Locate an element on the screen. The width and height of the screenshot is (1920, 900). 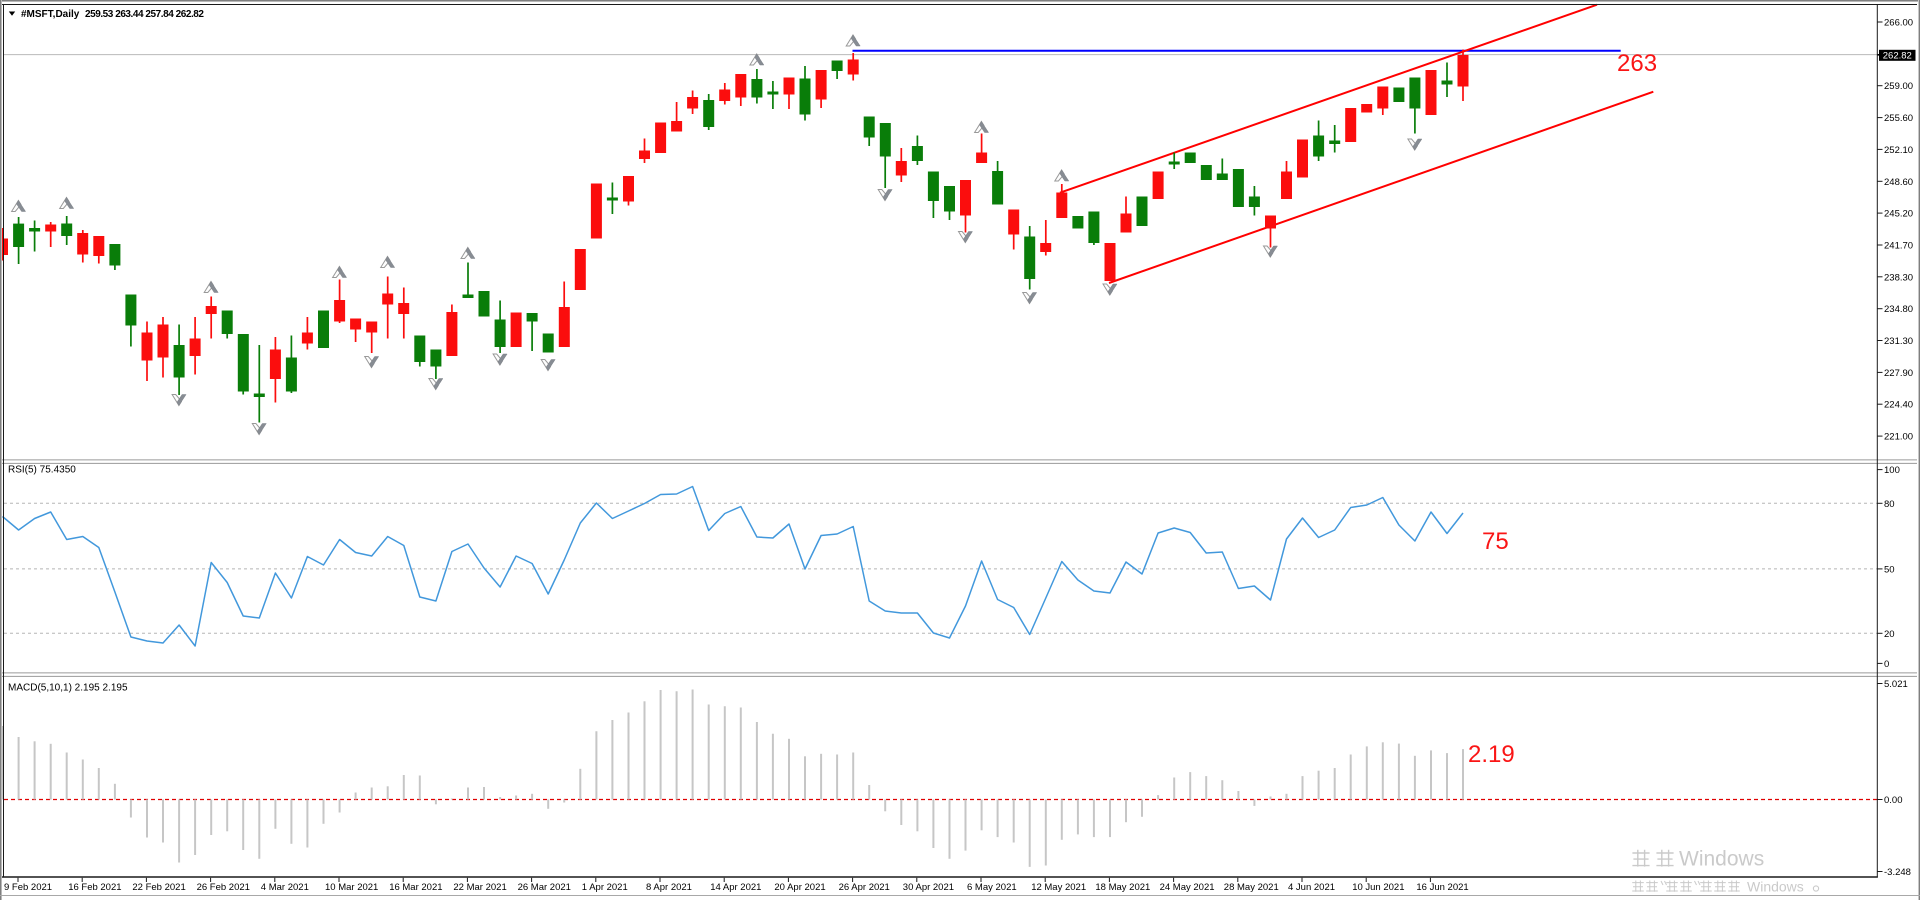
svg-text: 30 Apr 2021 is located at coordinates (928, 887).